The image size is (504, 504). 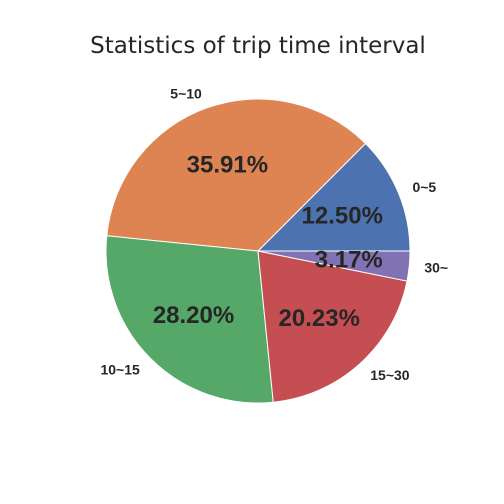 What do you see at coordinates (193, 315) in the screenshot?
I see `percent-label-10-15: 28.20%` at bounding box center [193, 315].